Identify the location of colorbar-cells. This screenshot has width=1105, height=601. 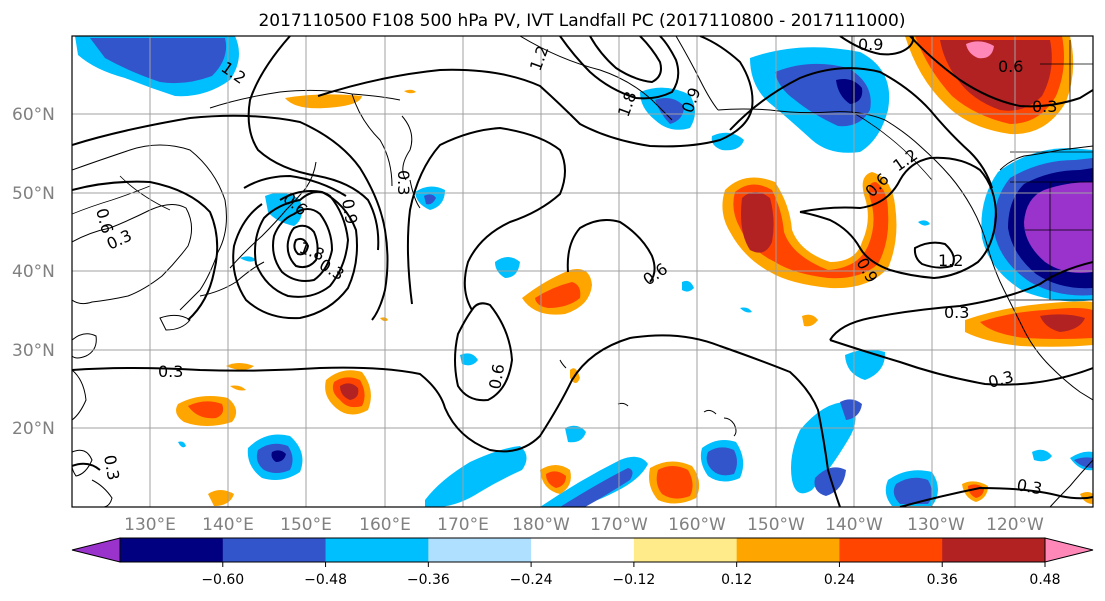
(582, 550).